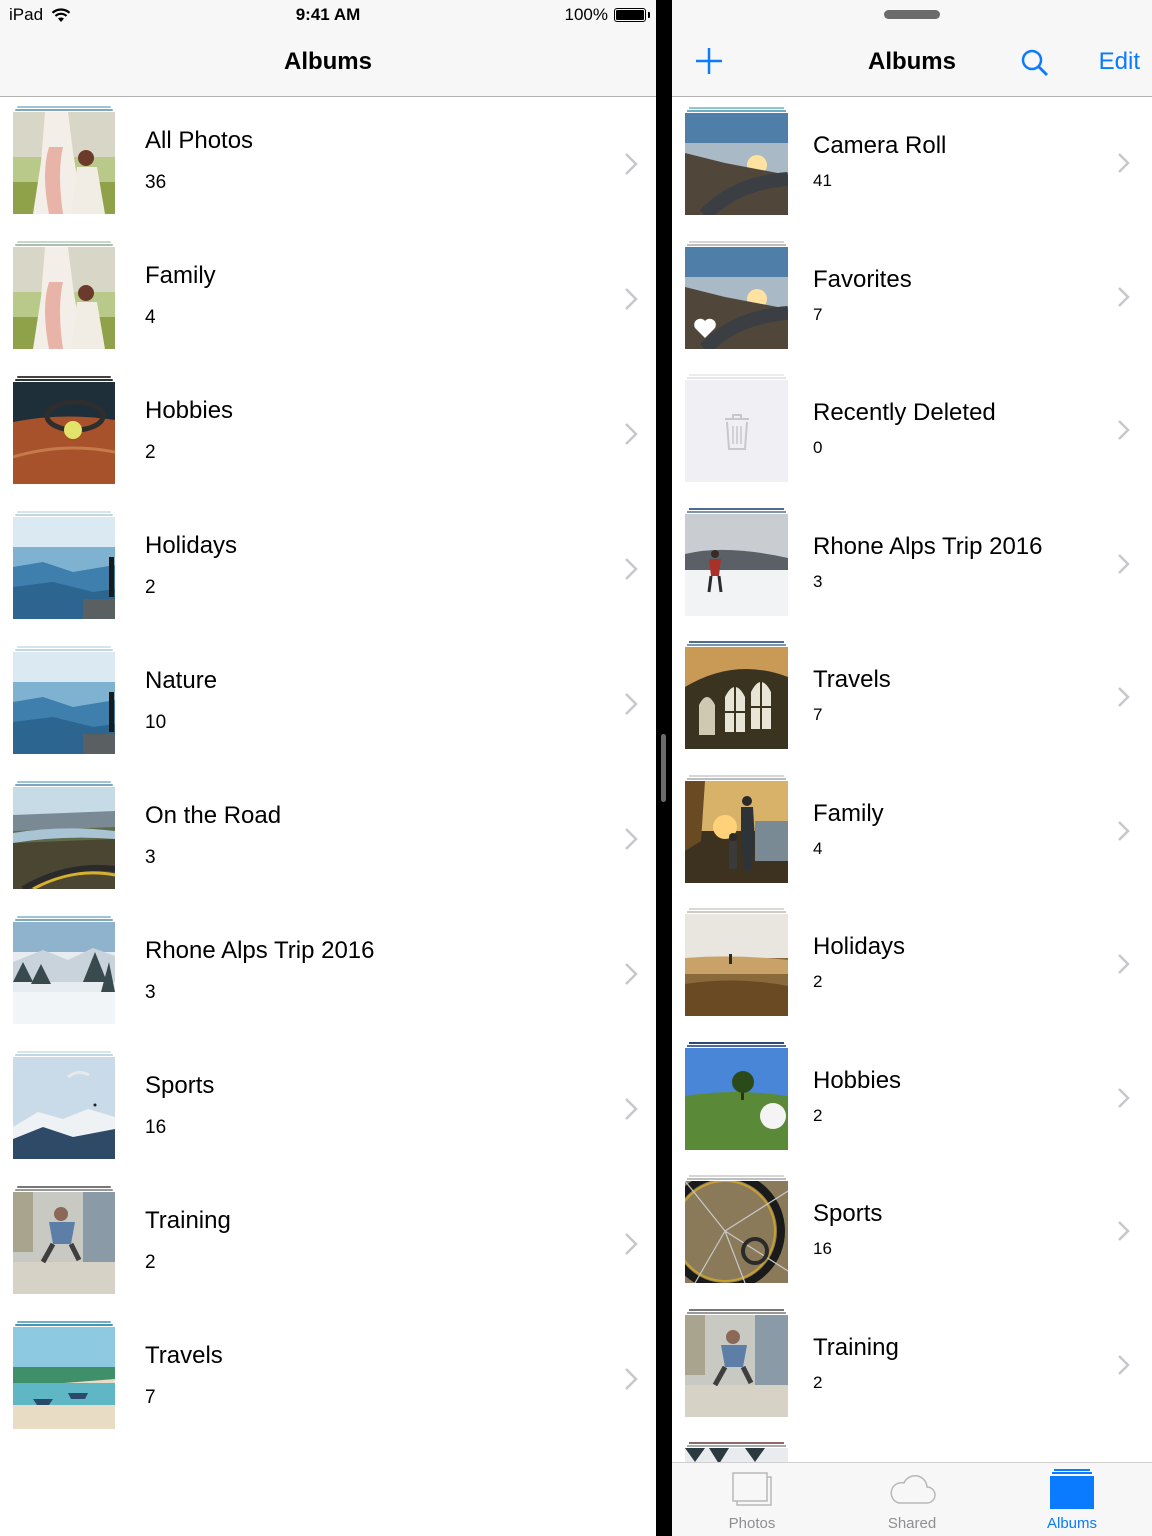 Image resolution: width=1152 pixels, height=1536 pixels. I want to click on wifi-icon, so click(61, 14).